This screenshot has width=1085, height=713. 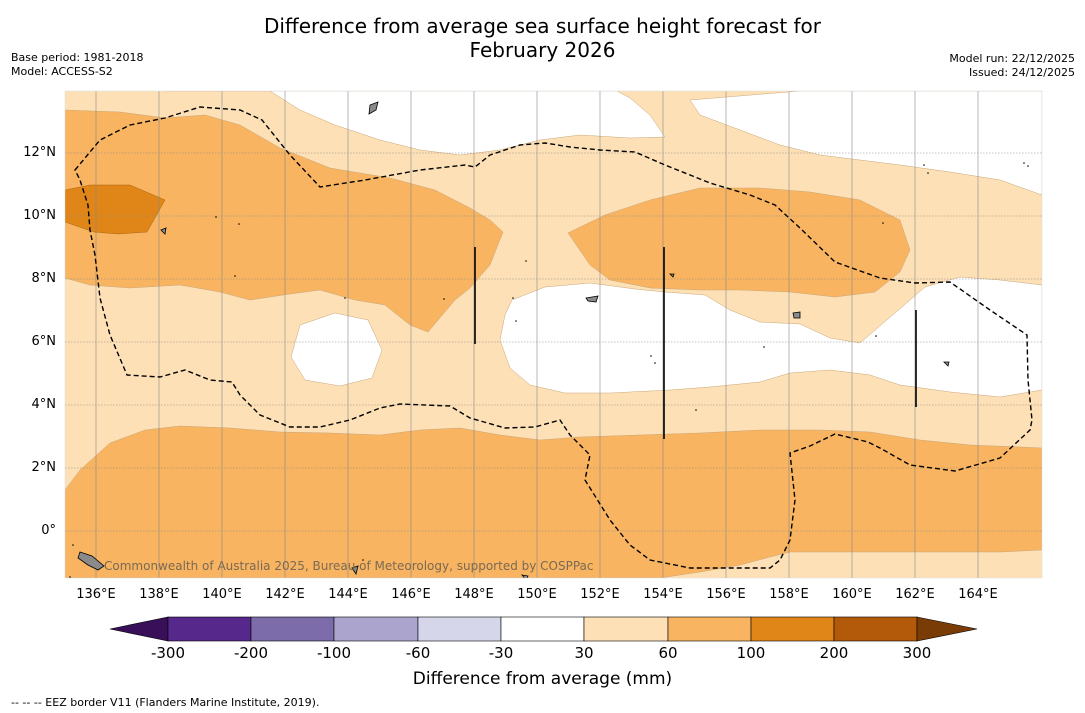 I want to click on colorbar-swatch-lowest, so click(x=139, y=629).